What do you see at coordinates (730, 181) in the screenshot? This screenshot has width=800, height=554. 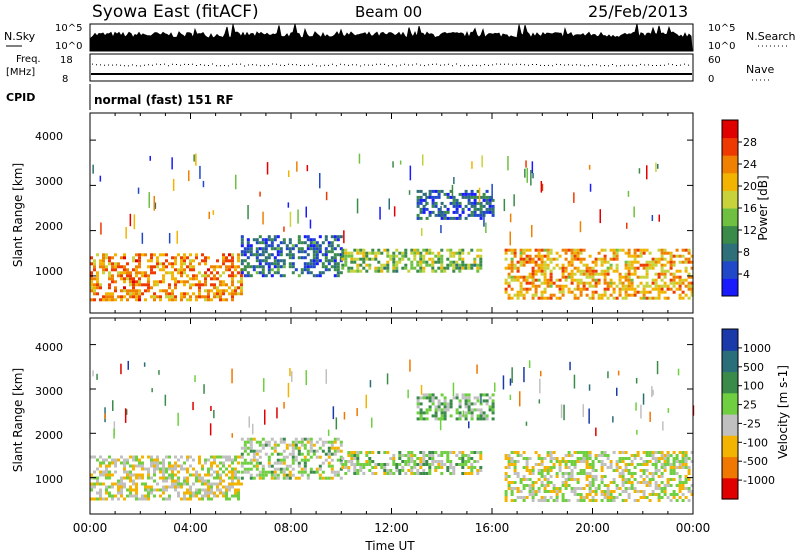 I see `colorbar-swatch` at bounding box center [730, 181].